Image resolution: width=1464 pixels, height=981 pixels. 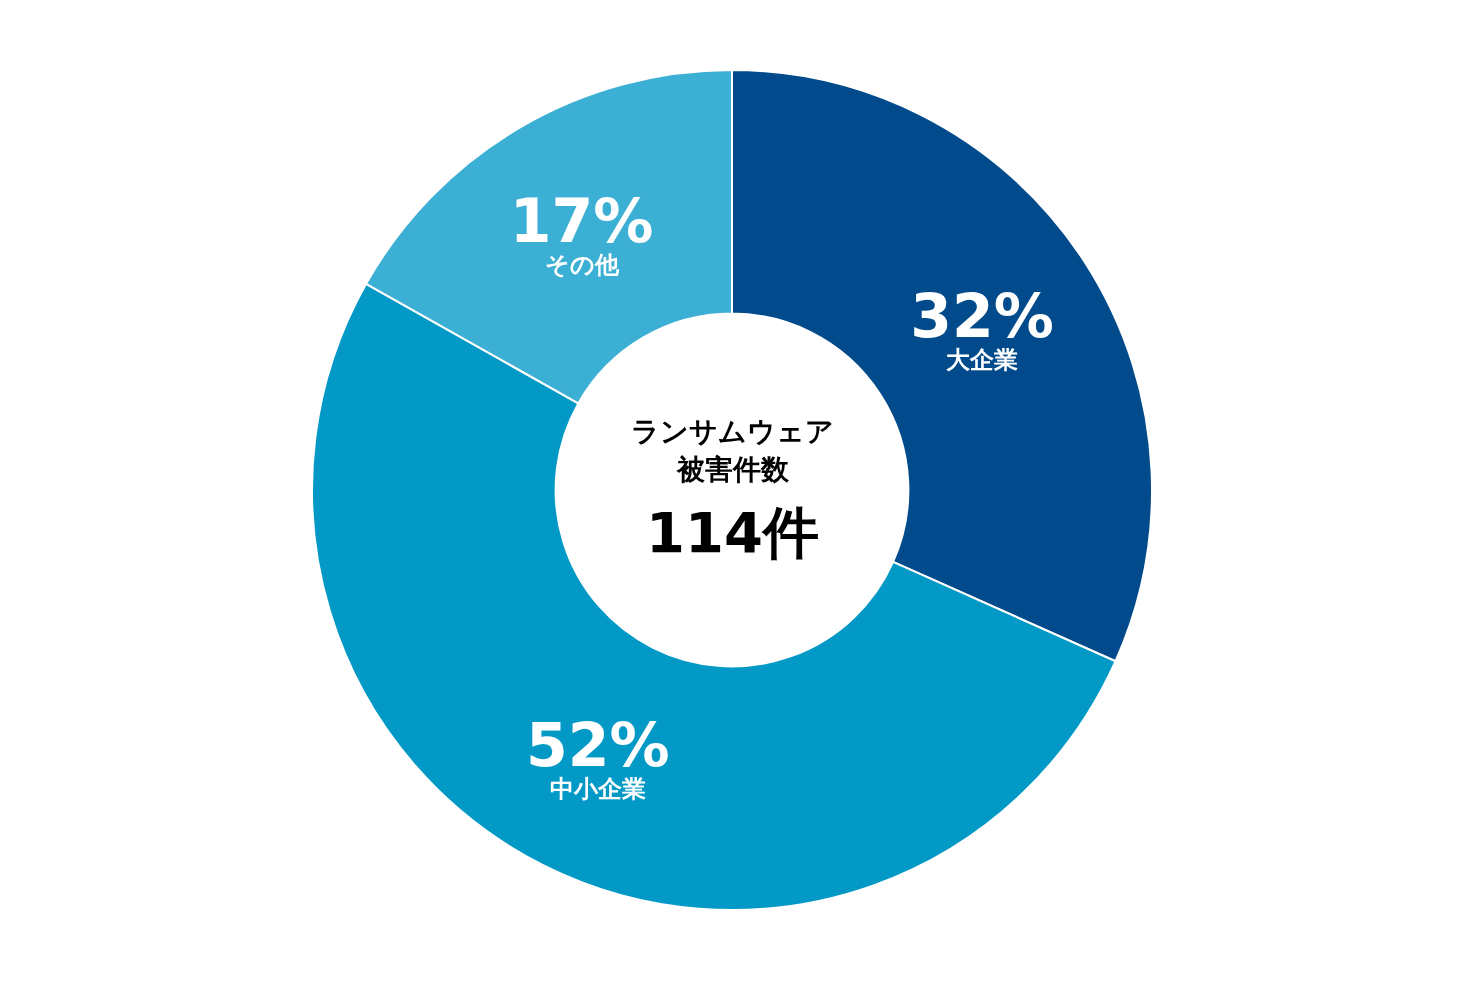 What do you see at coordinates (982, 360) in the screenshot?
I see `slice-label: 大企業` at bounding box center [982, 360].